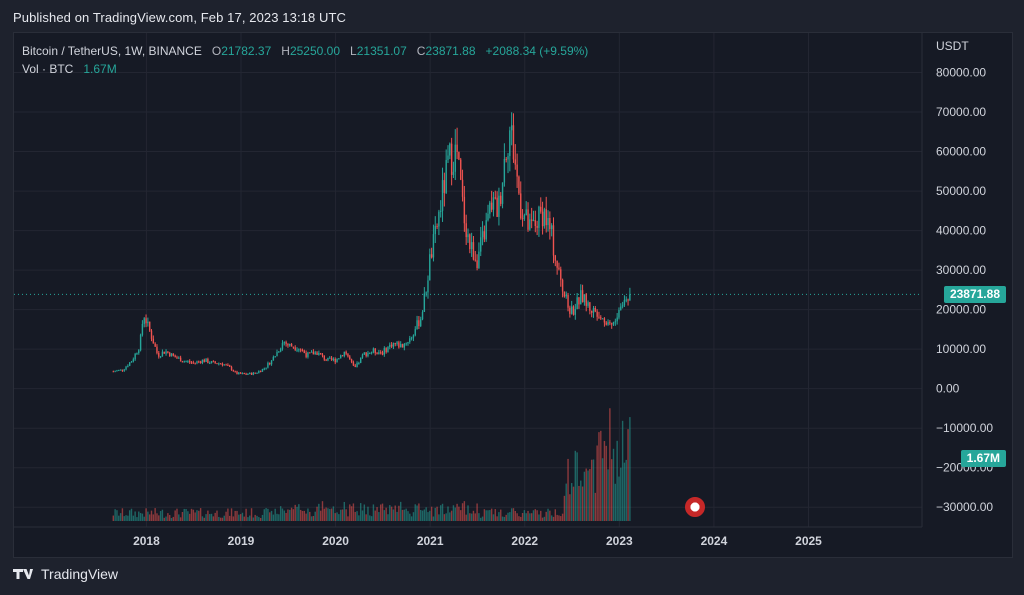  I want to click on y-tick-label: 80000.00, so click(961, 73).